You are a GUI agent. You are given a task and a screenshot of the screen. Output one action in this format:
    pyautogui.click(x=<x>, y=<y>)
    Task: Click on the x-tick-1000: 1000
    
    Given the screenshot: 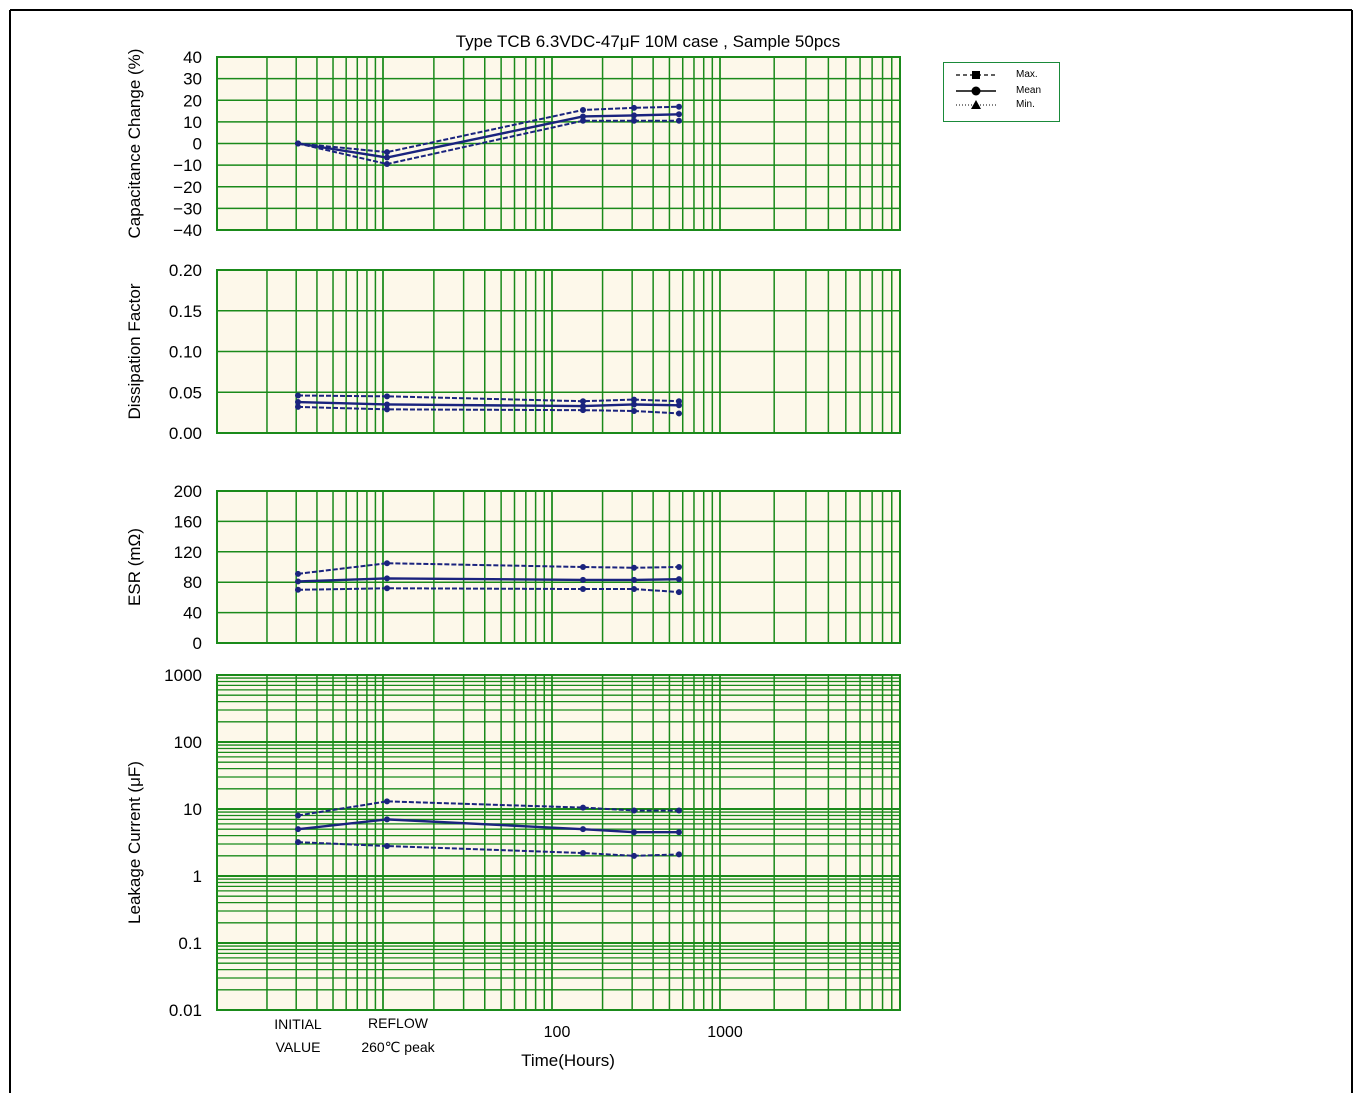 What is the action you would take?
    pyautogui.click(x=725, y=1032)
    